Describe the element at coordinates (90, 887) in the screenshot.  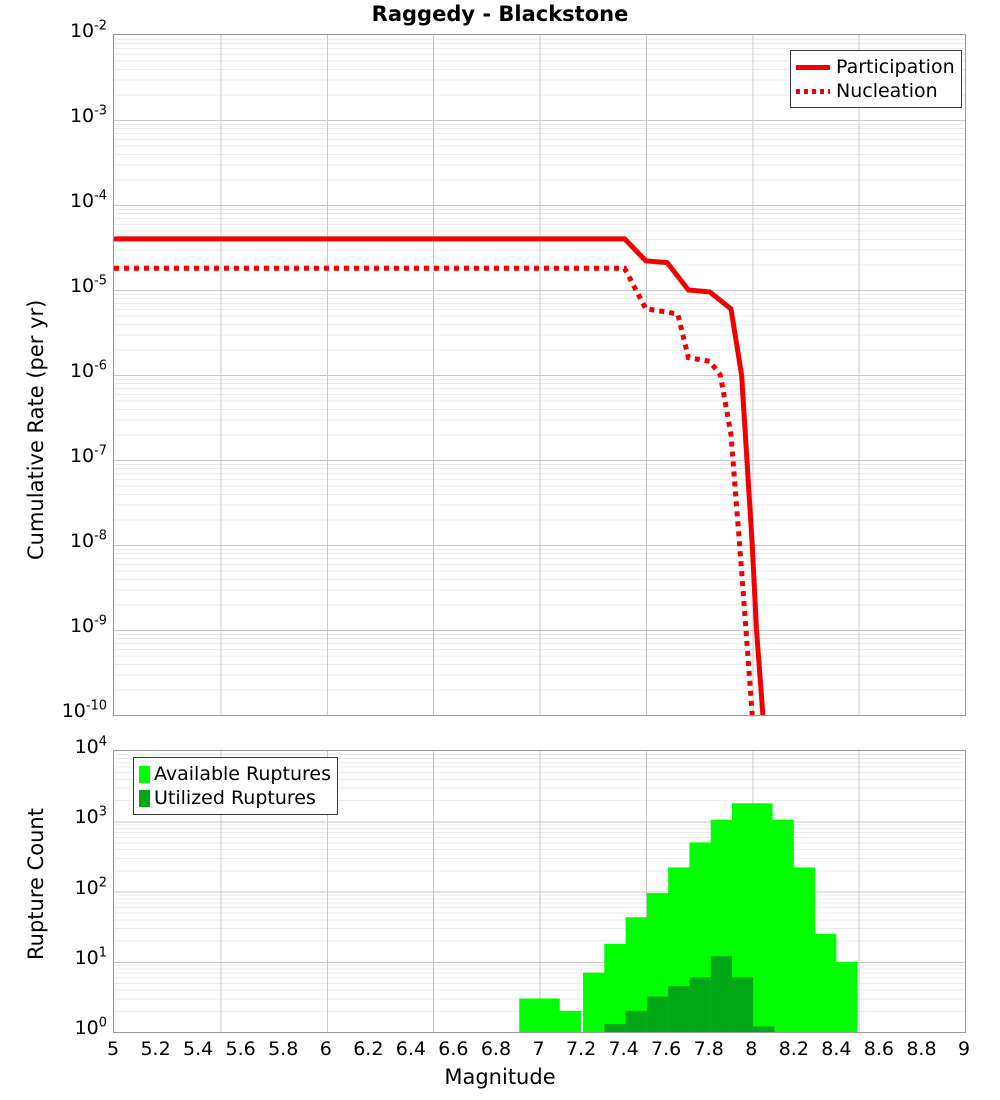
I see `ytick-bottom-2: 10²` at that location.